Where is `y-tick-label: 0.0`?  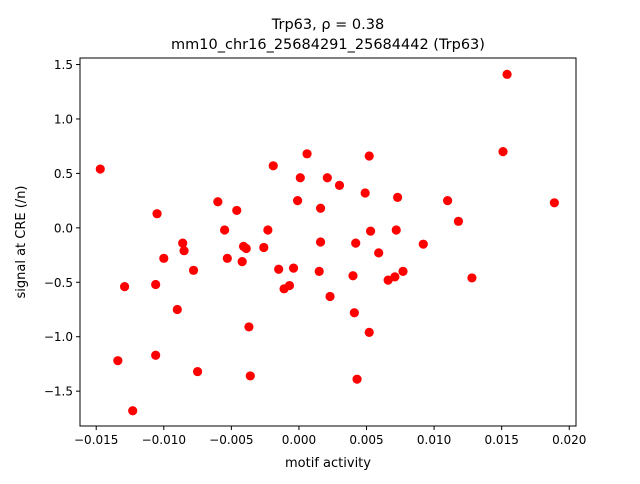
y-tick-label: 0.0 is located at coordinates (63, 228).